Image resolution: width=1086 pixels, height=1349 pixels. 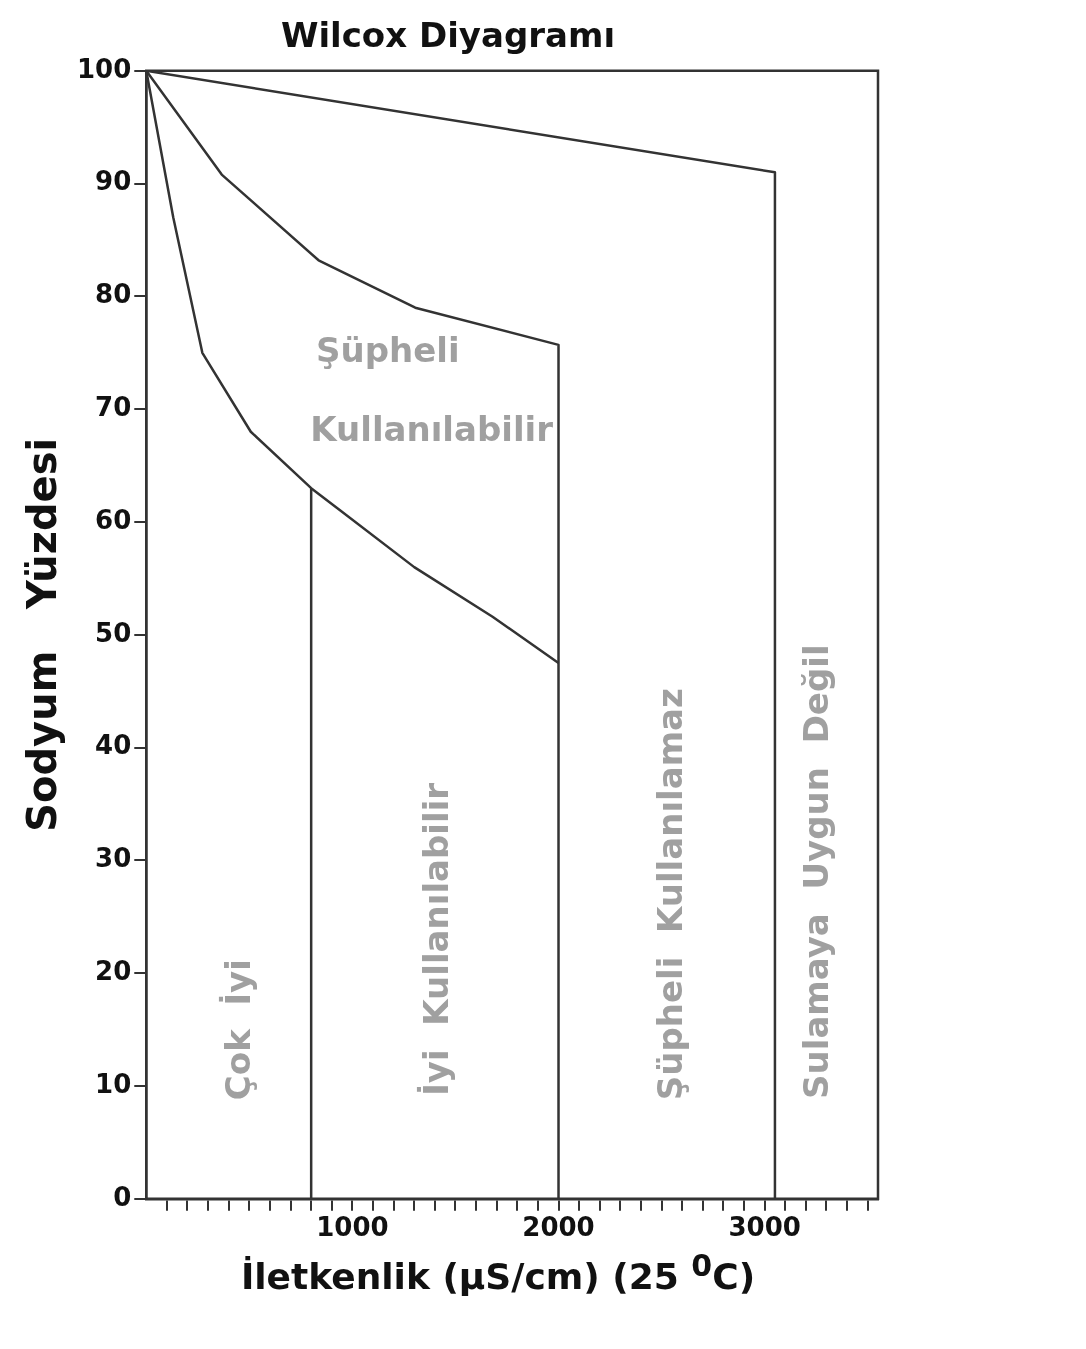 What do you see at coordinates (816, 871) in the screenshot?
I see `annotation: Sulamaya Uygun Değil` at bounding box center [816, 871].